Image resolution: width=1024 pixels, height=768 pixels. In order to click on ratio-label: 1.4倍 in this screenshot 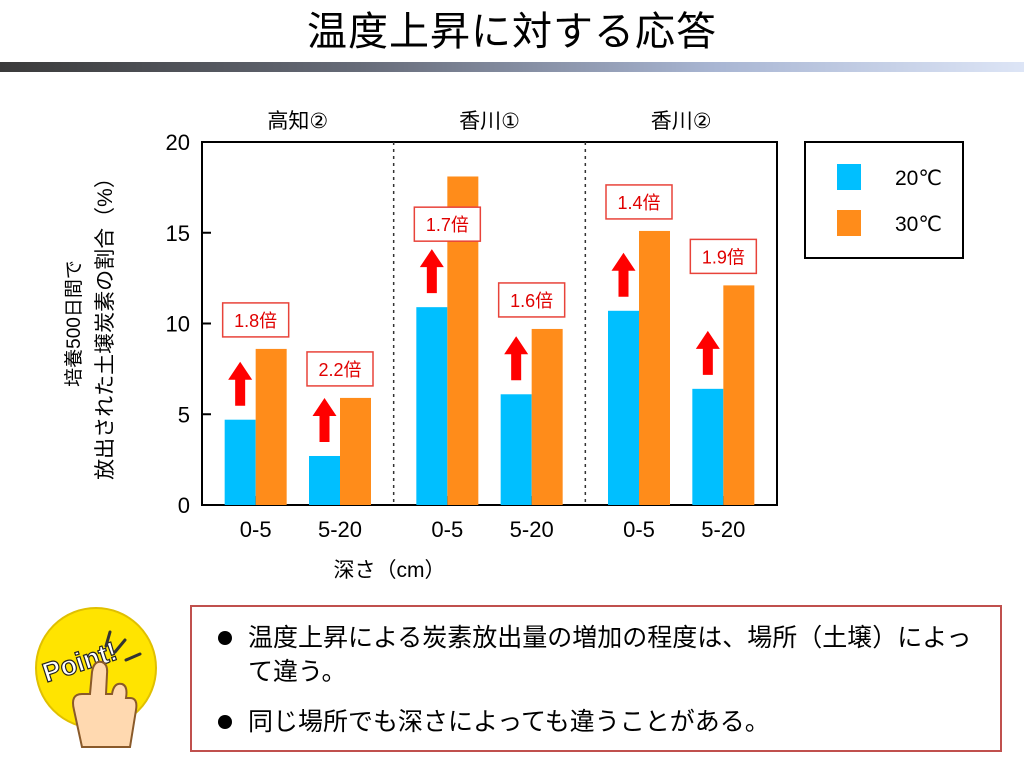, I will do `click(638, 203)`.